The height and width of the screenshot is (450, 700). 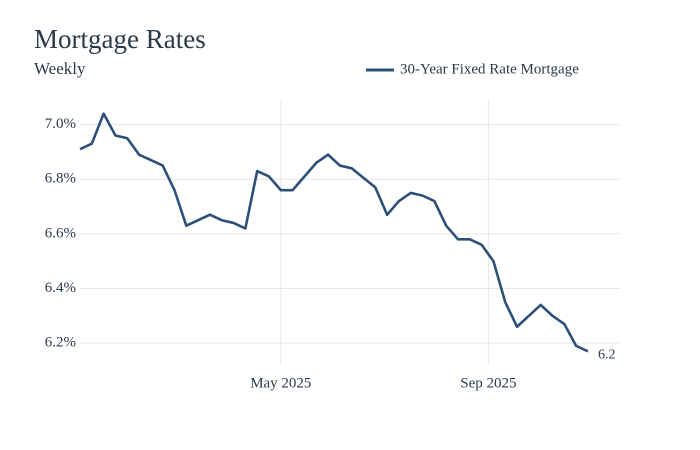 What do you see at coordinates (120, 39) in the screenshot?
I see `chart-title: Mortgage Rates` at bounding box center [120, 39].